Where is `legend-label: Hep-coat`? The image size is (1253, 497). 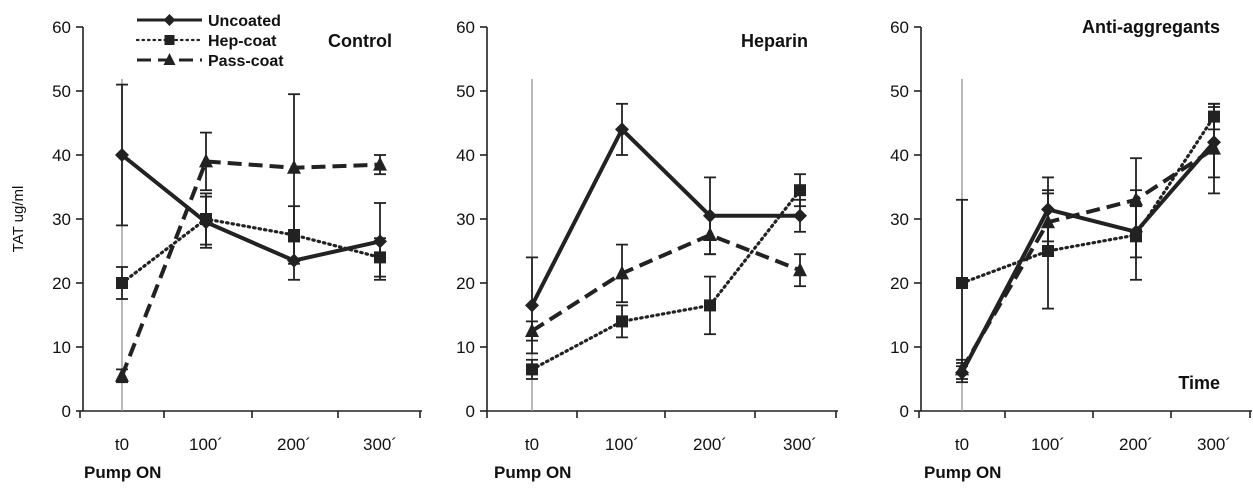 legend-label: Hep-coat is located at coordinates (242, 41).